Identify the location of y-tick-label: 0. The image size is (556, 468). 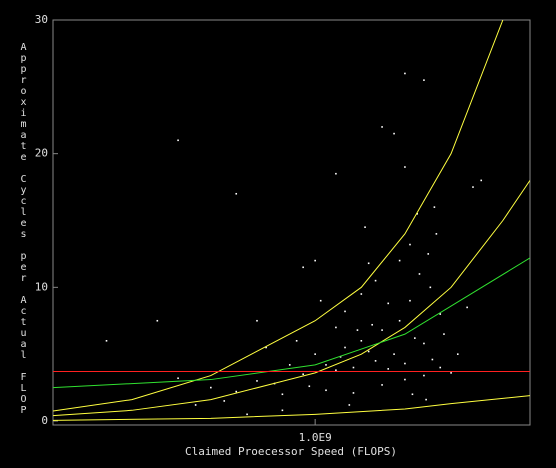
(44, 420).